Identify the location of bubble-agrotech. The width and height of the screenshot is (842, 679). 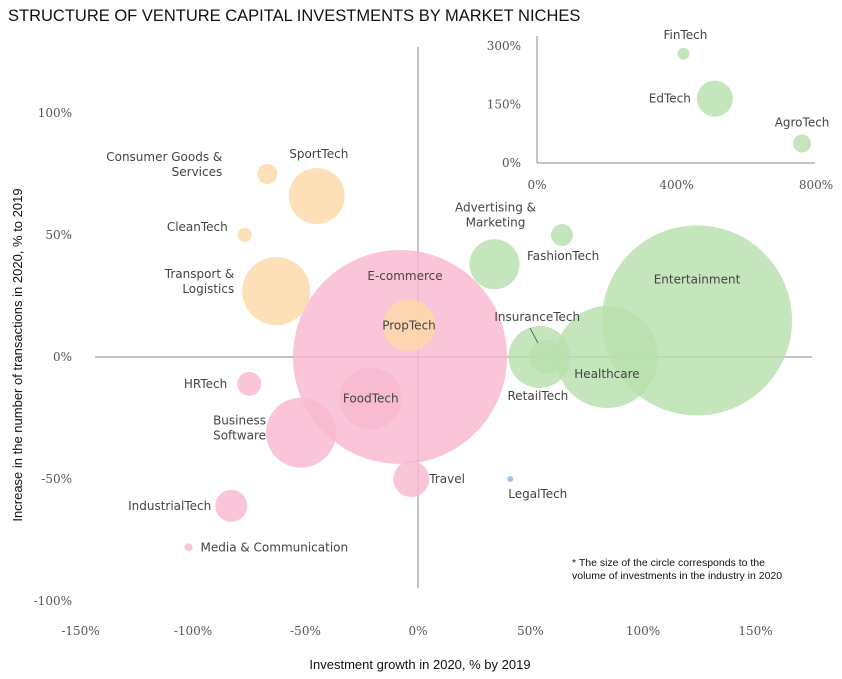
(802, 143).